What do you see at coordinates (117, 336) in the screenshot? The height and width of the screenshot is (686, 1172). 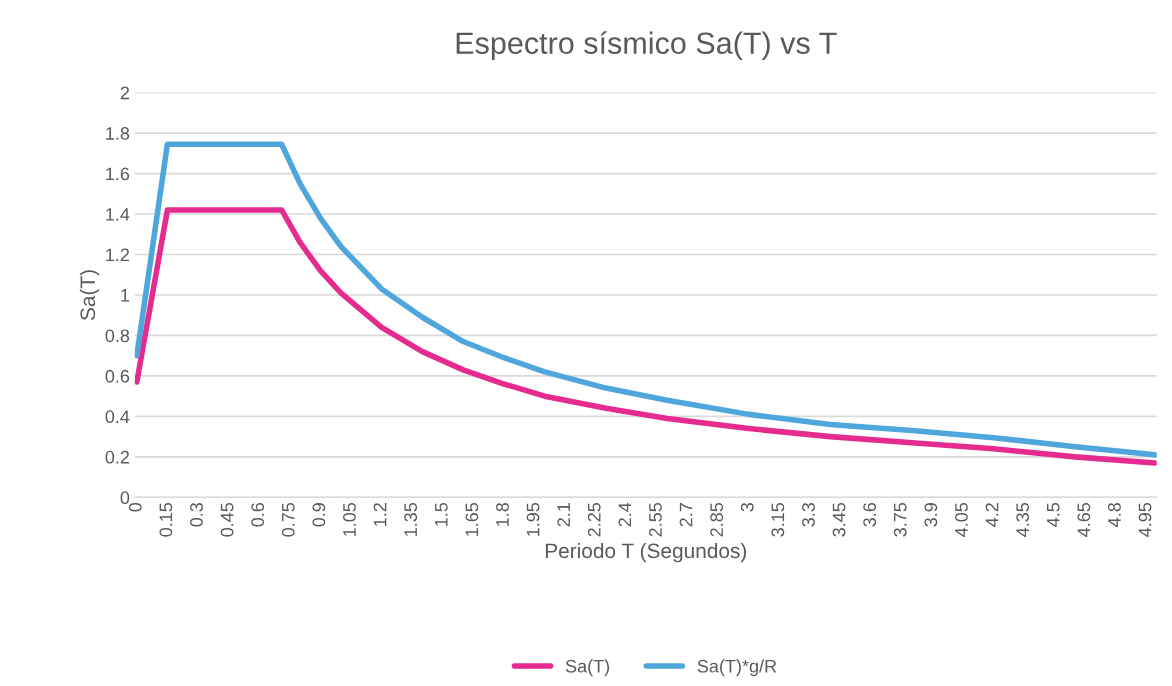 I see `y-tick-label: 0.8` at bounding box center [117, 336].